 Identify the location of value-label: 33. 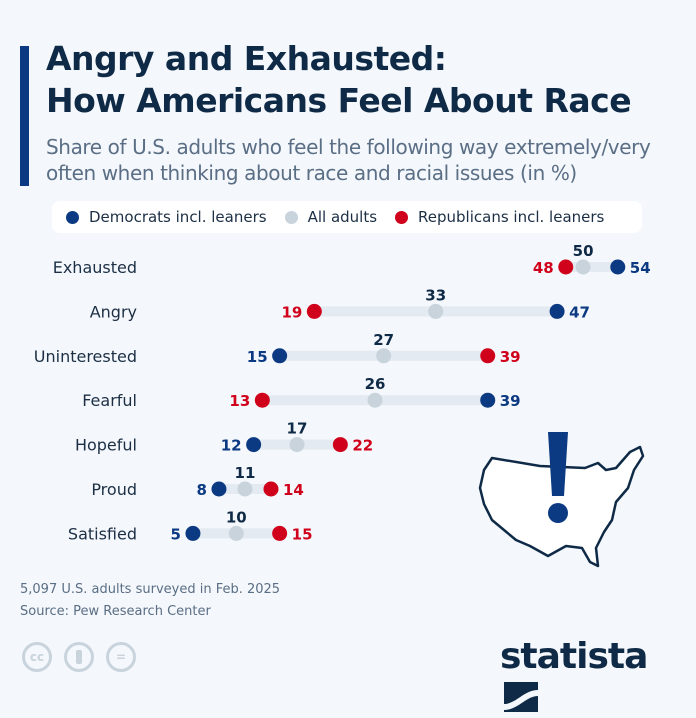
(435, 295).